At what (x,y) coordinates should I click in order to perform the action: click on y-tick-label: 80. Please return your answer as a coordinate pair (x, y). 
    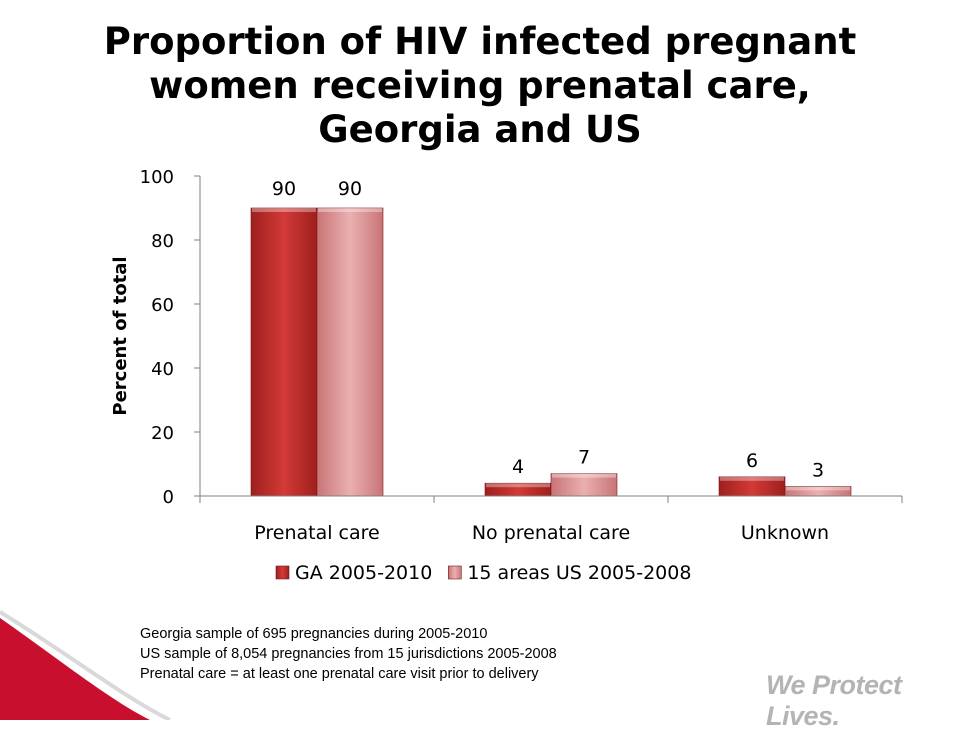
    Looking at the image, I should click on (162, 241).